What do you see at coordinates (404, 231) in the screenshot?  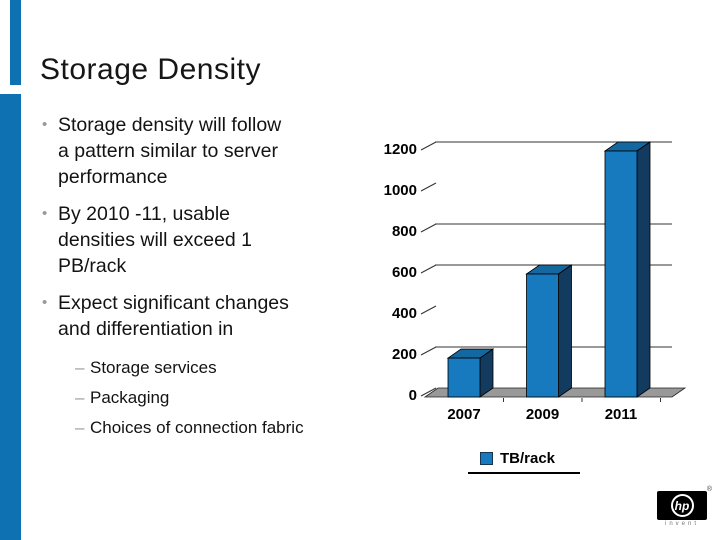 I see `y-tick-label-800: 800` at bounding box center [404, 231].